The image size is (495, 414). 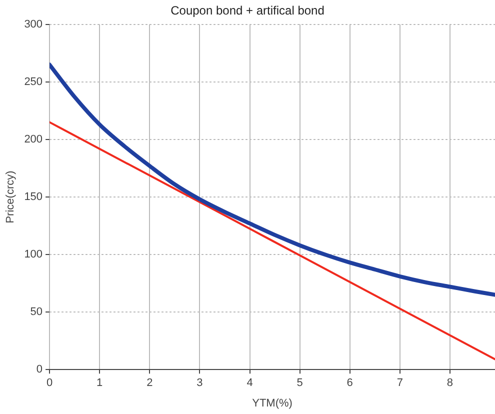 What do you see at coordinates (33, 254) in the screenshot?
I see `y-tick-label: 100` at bounding box center [33, 254].